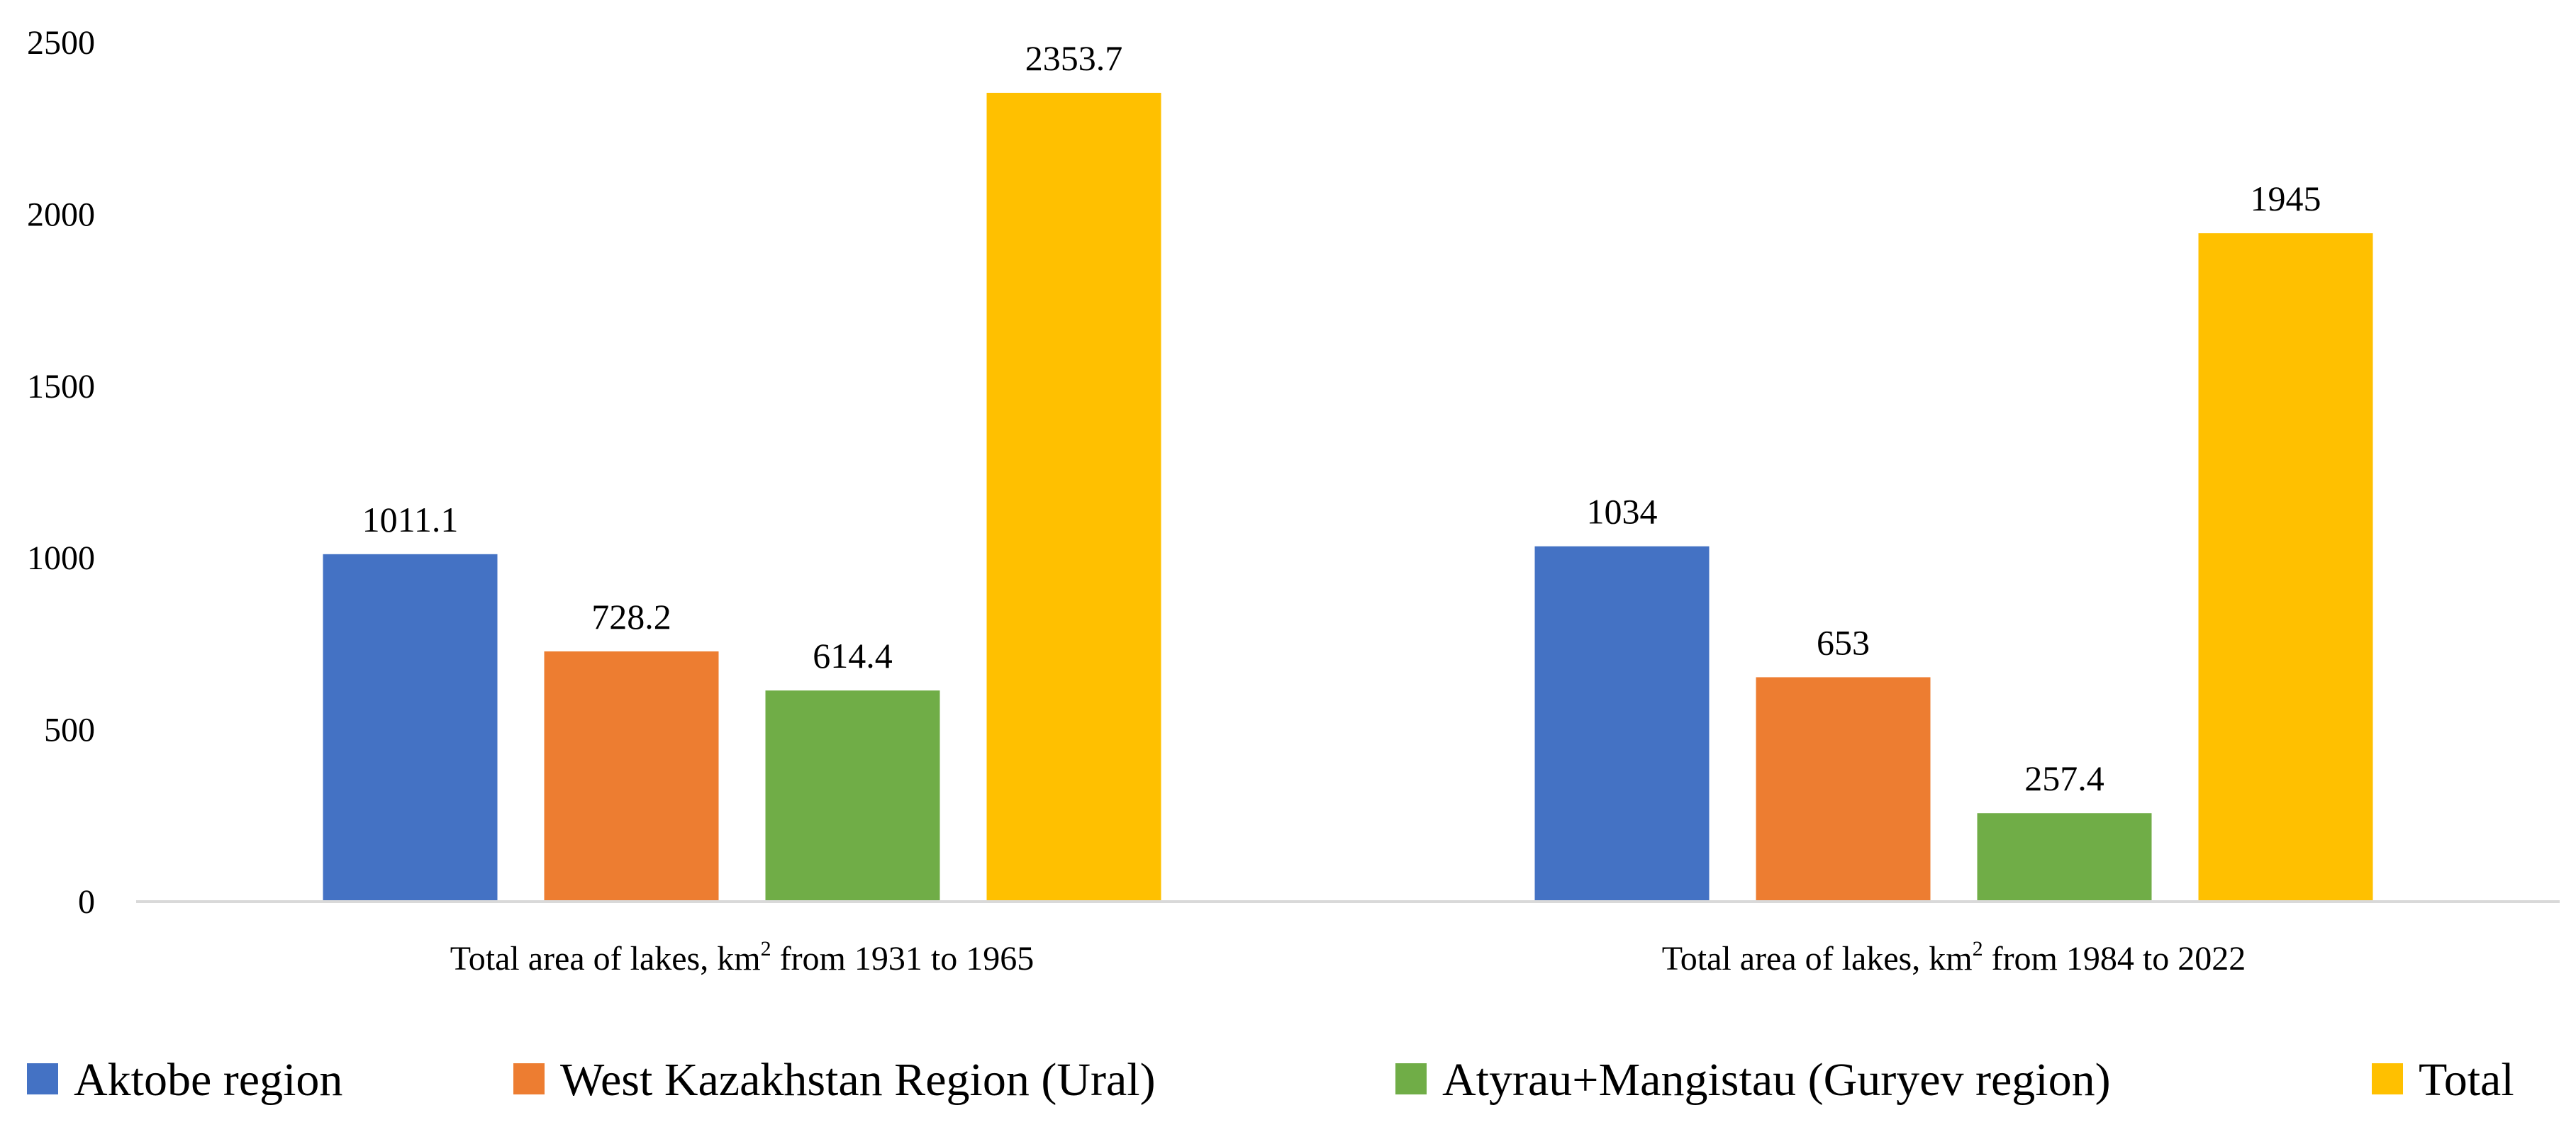  Describe the element at coordinates (2466, 1080) in the screenshot. I see `legend-label: Total` at that location.